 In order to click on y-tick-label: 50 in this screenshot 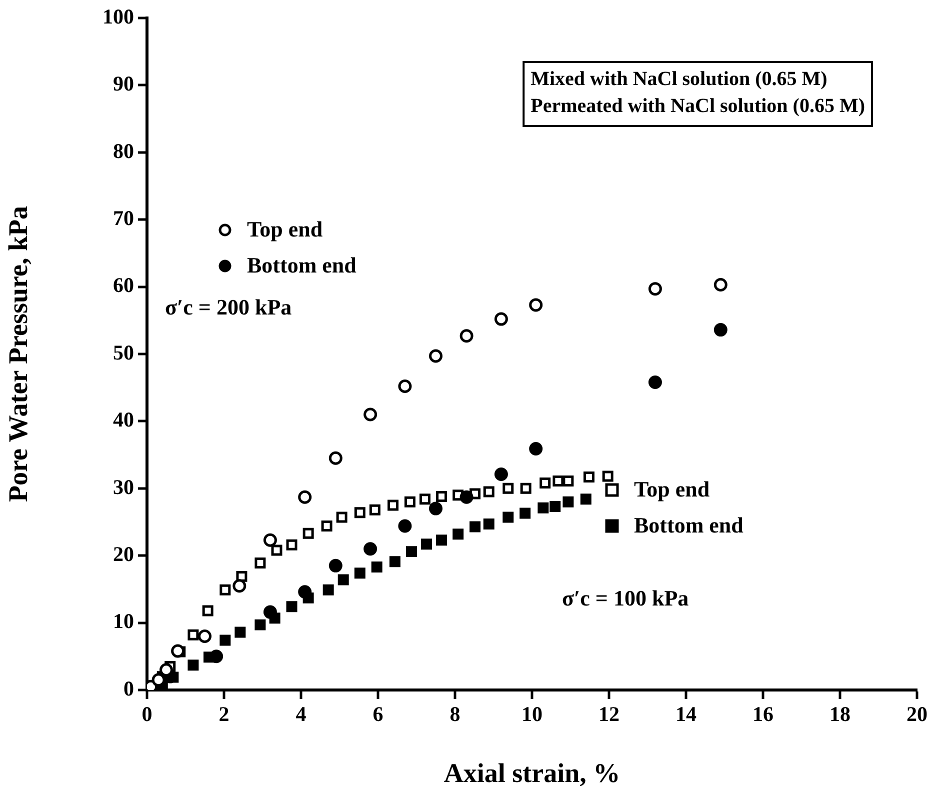, I will do `click(123, 352)`.